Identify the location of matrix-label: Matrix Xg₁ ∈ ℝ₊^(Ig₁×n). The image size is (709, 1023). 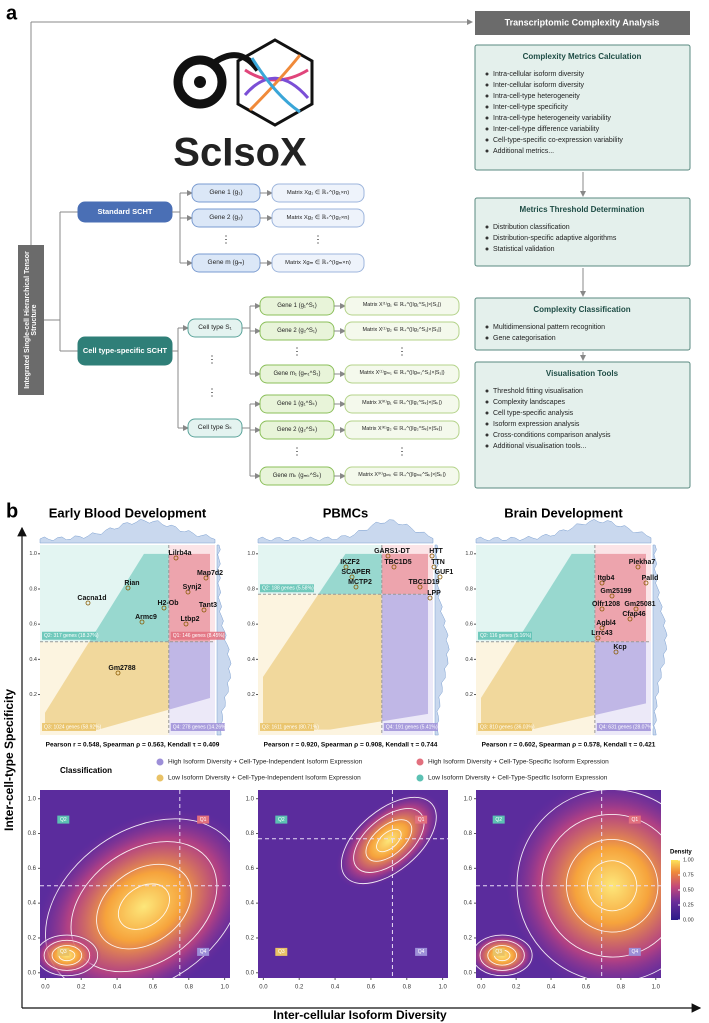
(318, 192).